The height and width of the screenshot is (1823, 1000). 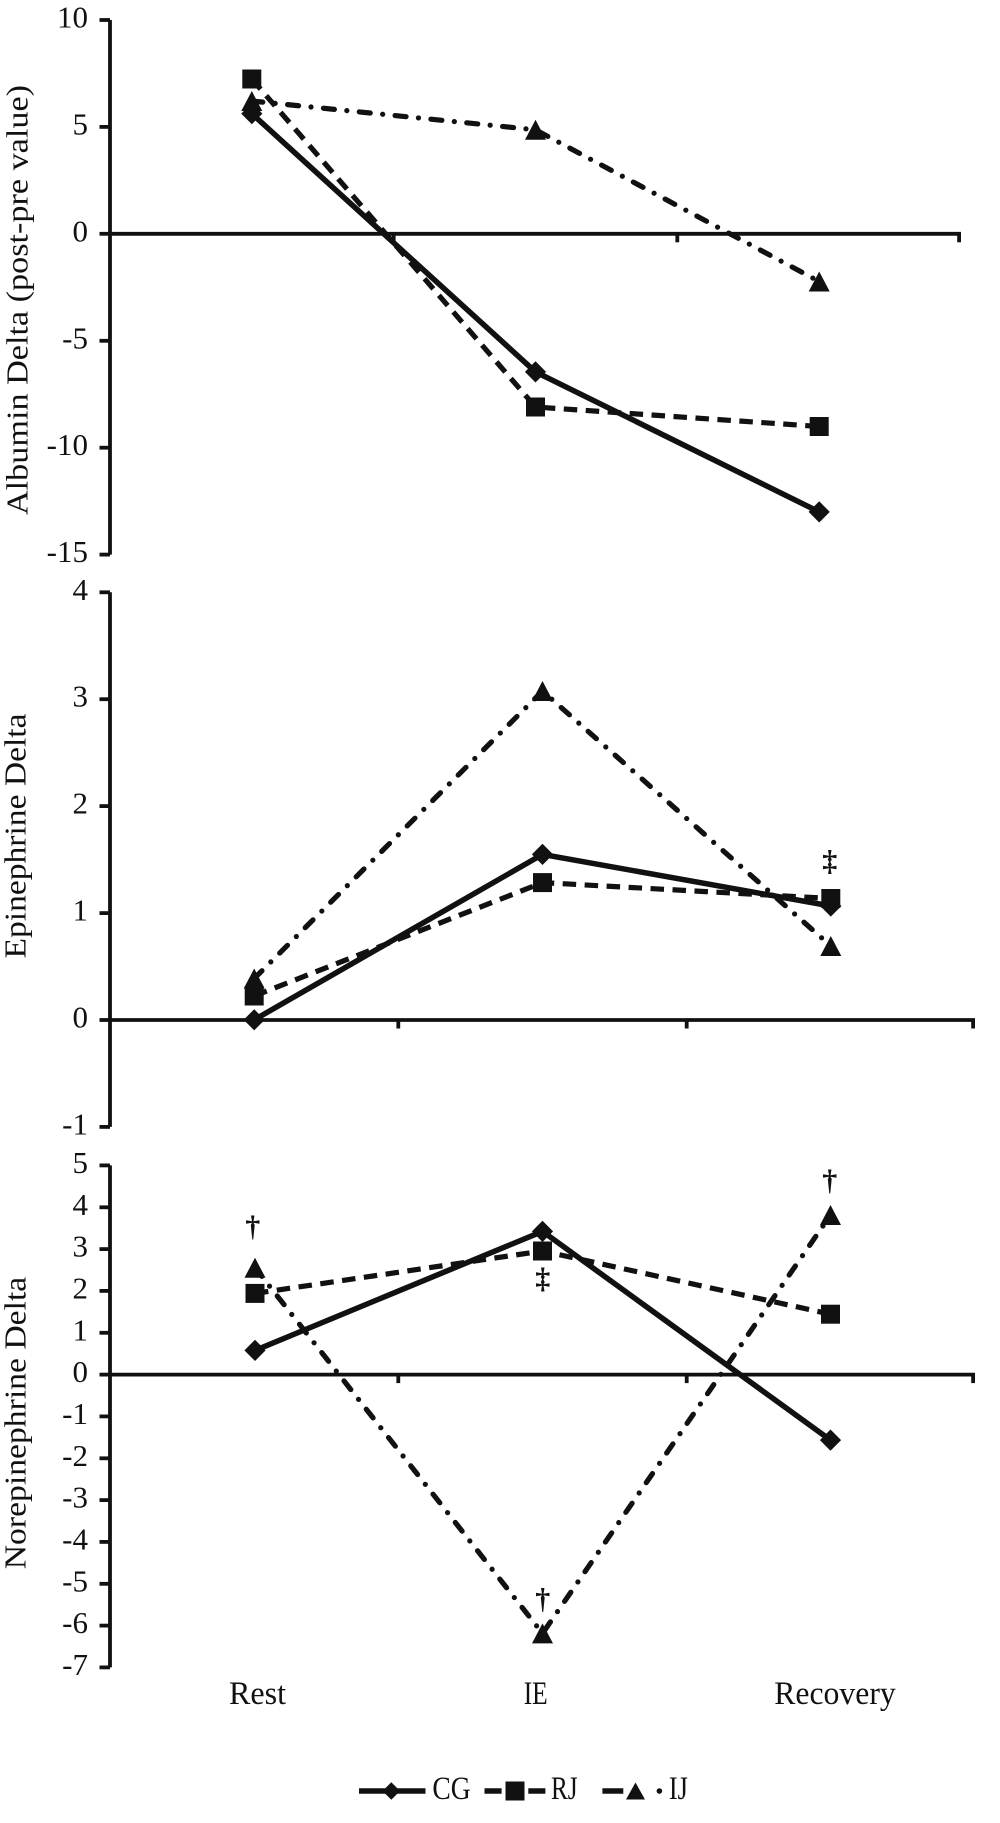 What do you see at coordinates (451, 1789) in the screenshot?
I see `svg-text: CG` at bounding box center [451, 1789].